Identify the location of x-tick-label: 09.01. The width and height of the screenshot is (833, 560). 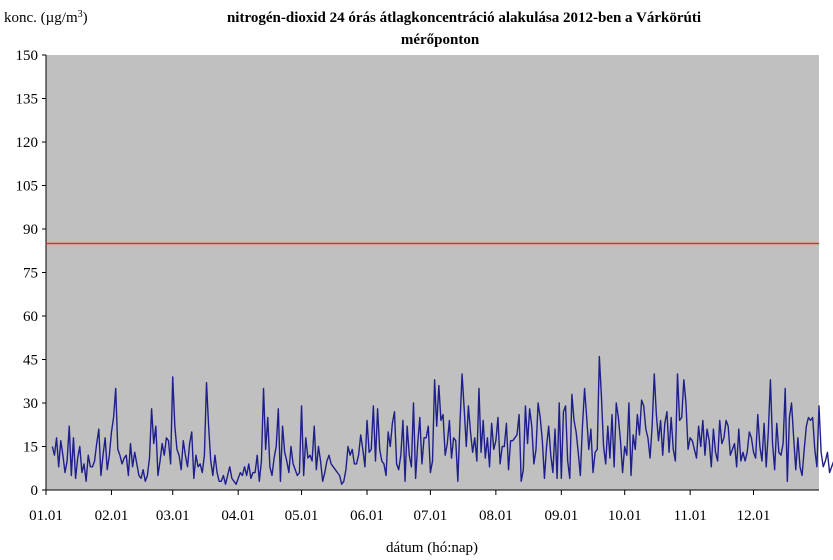
(561, 516).